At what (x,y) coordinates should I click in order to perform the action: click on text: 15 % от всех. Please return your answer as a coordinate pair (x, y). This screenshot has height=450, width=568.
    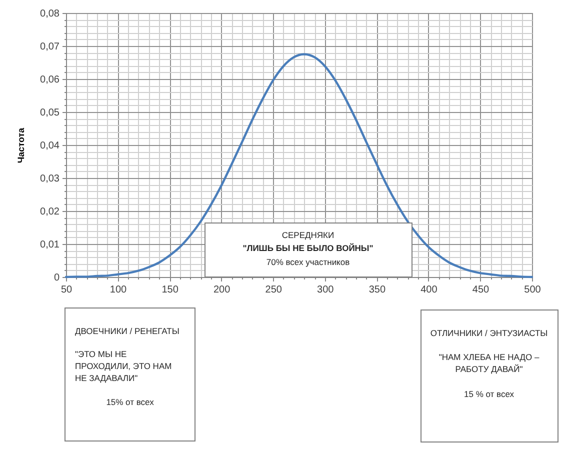
    Looking at the image, I should click on (489, 394).